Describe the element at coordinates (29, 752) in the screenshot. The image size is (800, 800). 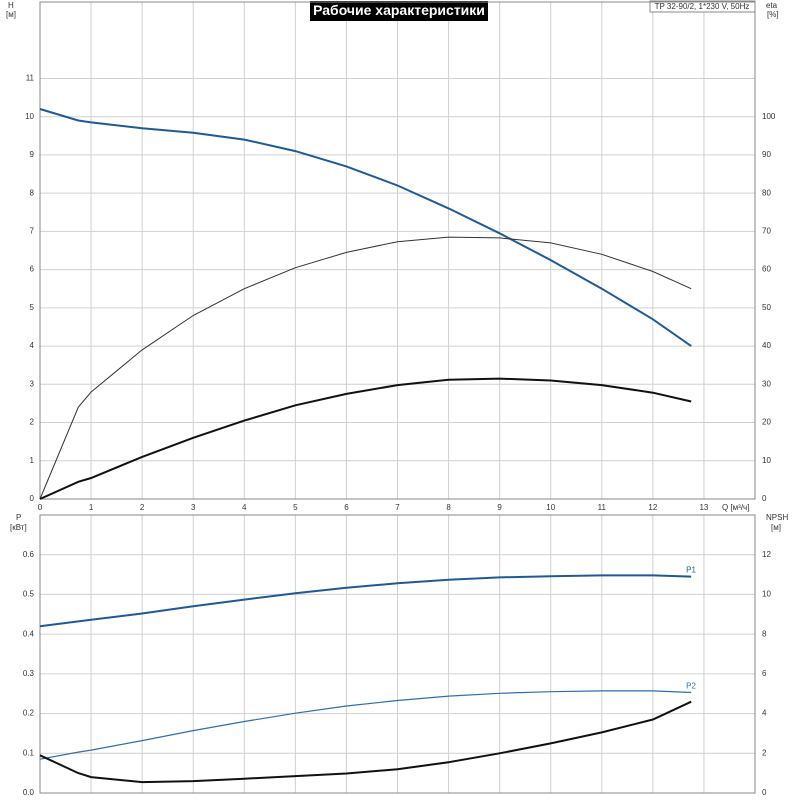
I see `y-tick-label: 0.1` at that location.